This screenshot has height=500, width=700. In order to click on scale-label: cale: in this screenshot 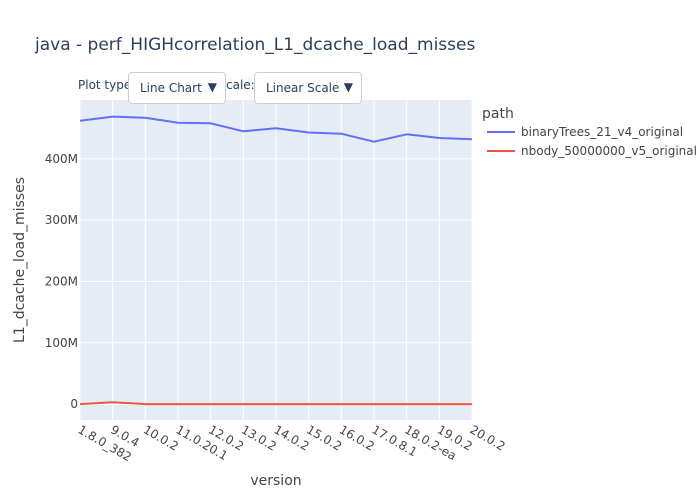, I will do `click(240, 85)`.